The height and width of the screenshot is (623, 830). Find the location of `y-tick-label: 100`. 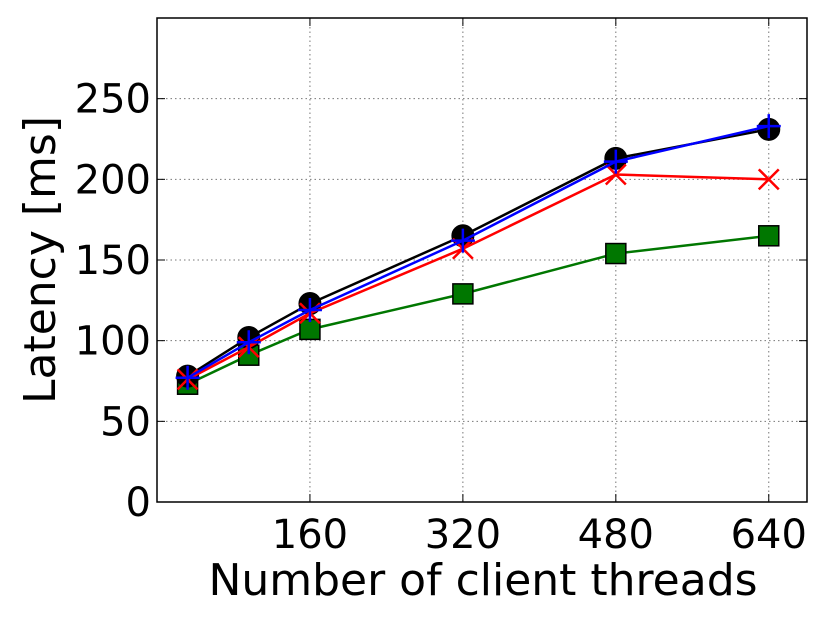

y-tick-label: 100 is located at coordinates (113, 342).